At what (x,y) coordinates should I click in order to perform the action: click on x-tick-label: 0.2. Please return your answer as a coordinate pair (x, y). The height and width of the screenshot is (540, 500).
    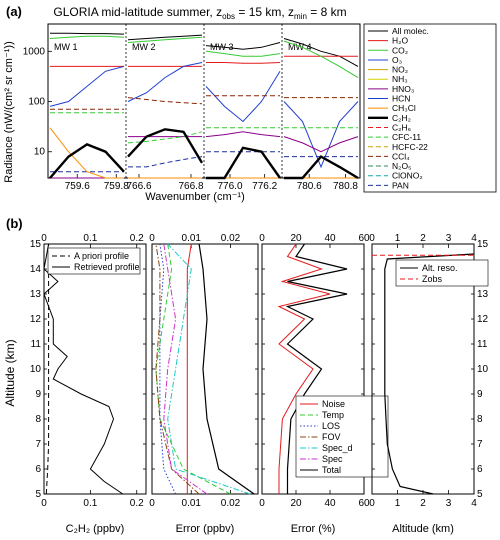
    Looking at the image, I should click on (137, 503).